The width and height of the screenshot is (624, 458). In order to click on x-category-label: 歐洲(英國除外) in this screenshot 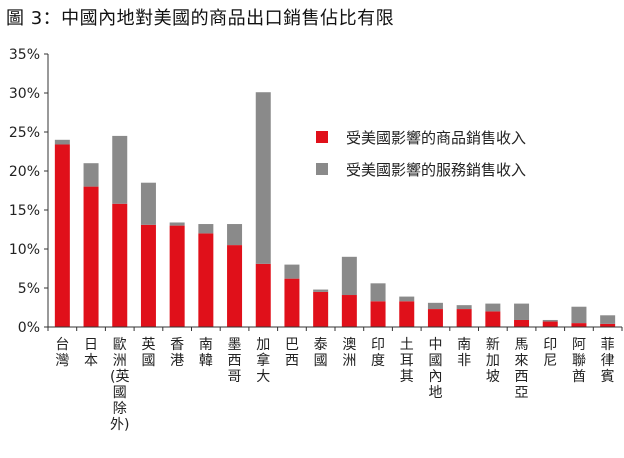, I will do `click(119, 385)`.